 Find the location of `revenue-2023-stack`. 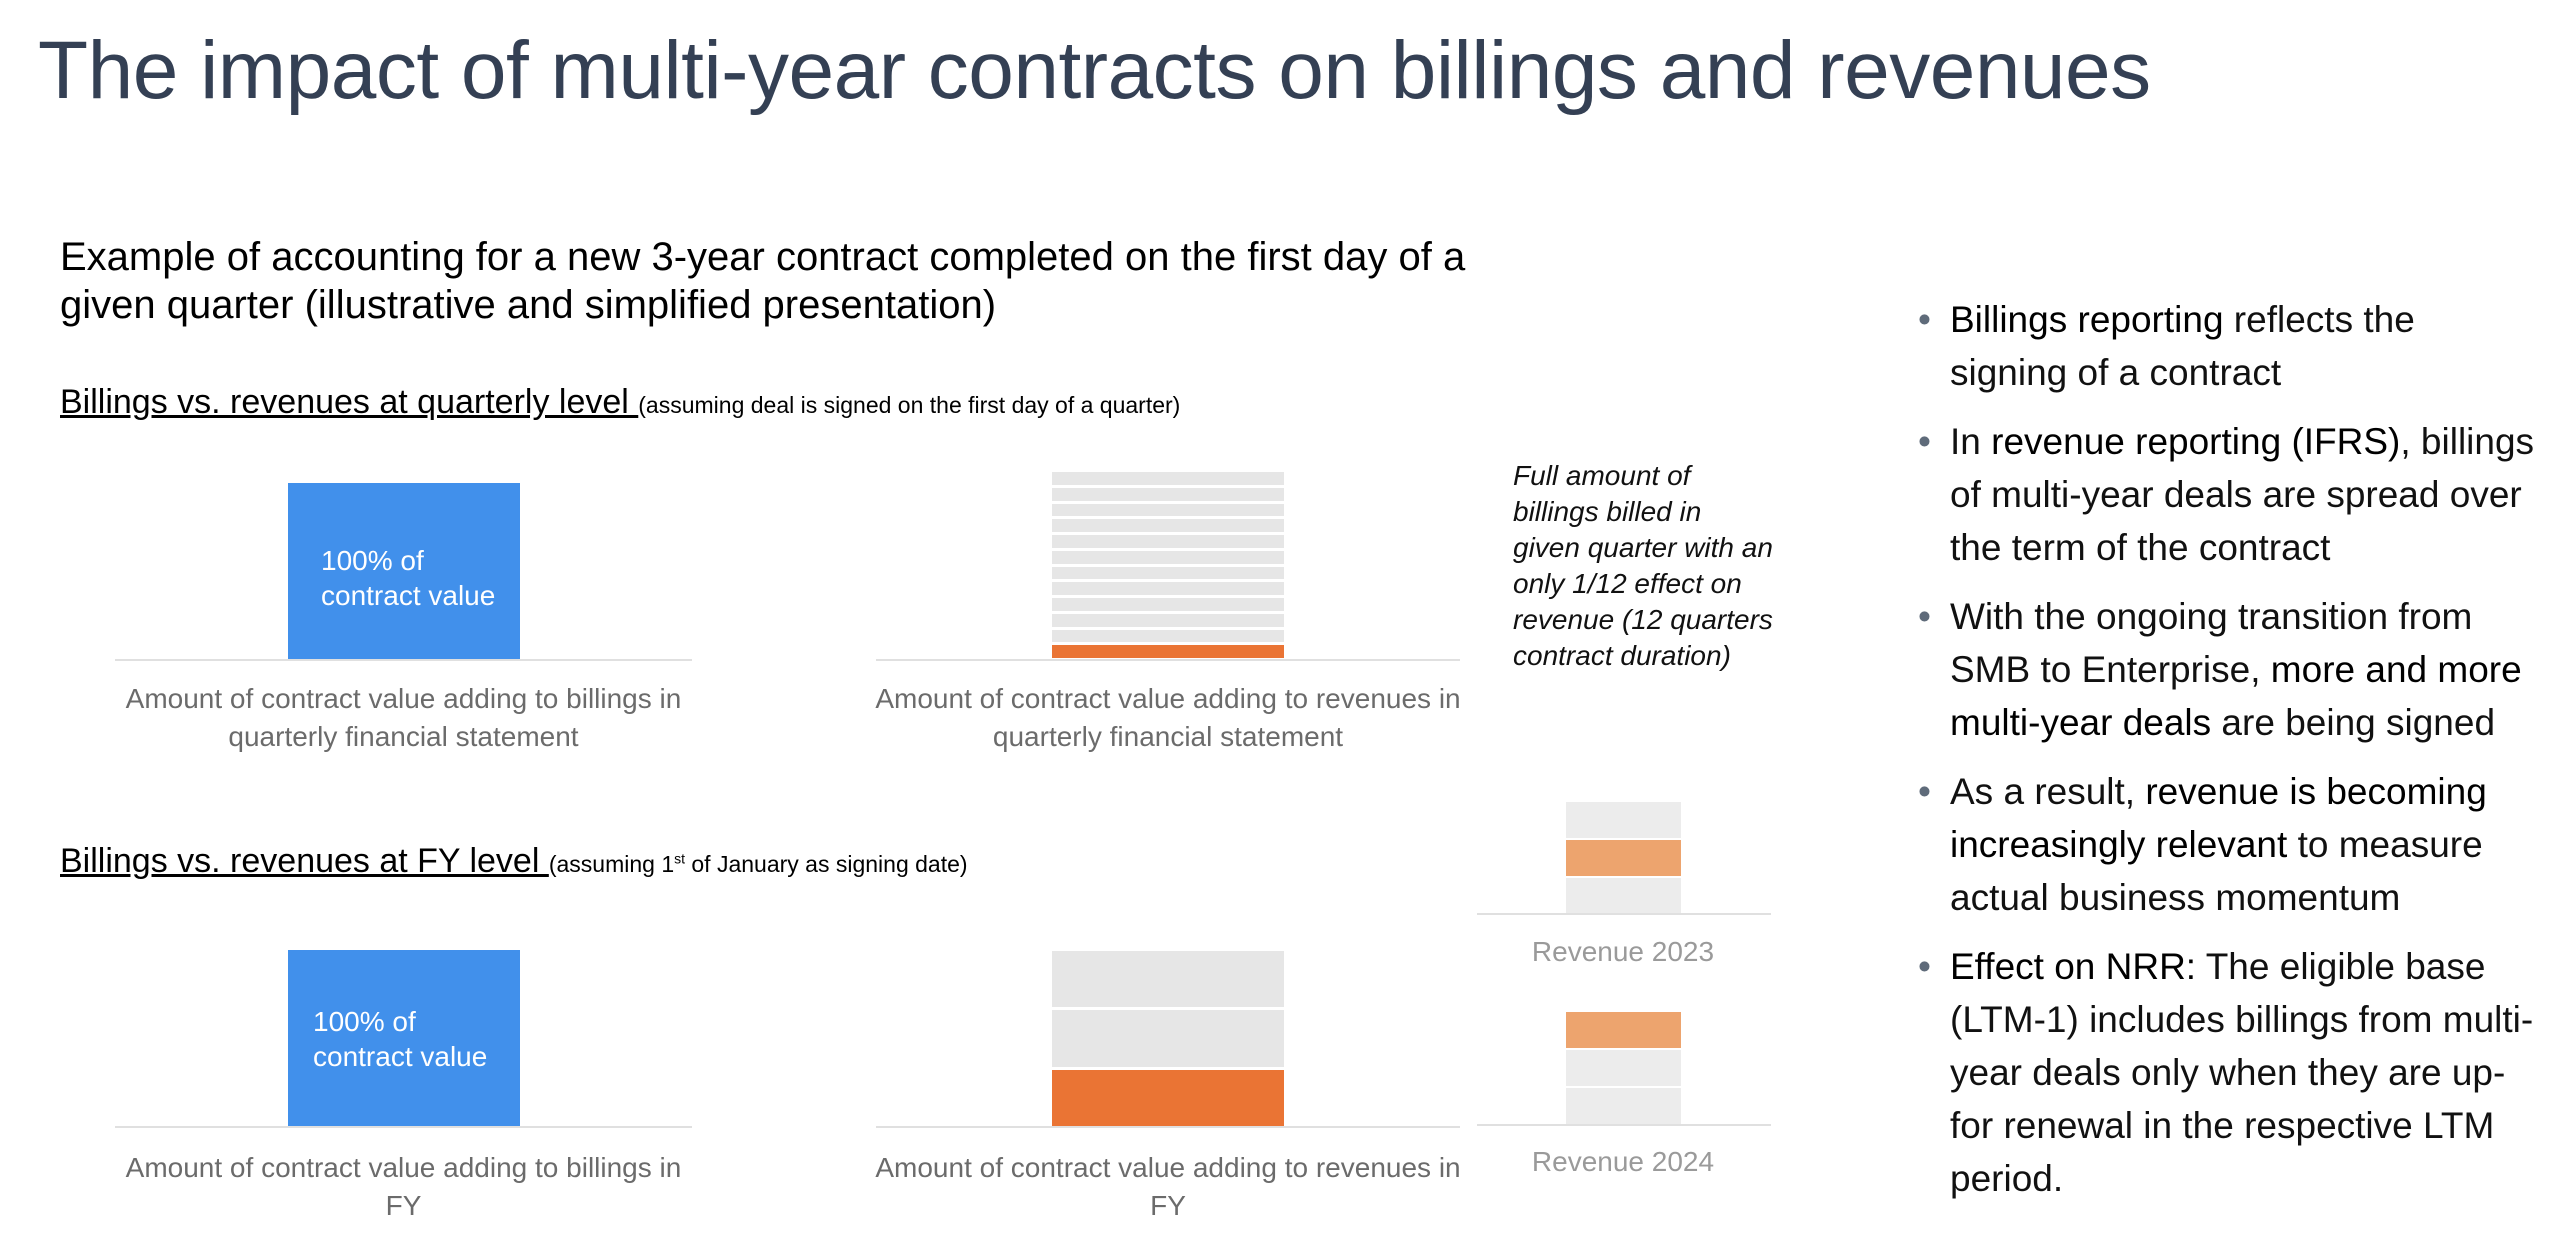

revenue-2023-stack is located at coordinates (1623, 858).